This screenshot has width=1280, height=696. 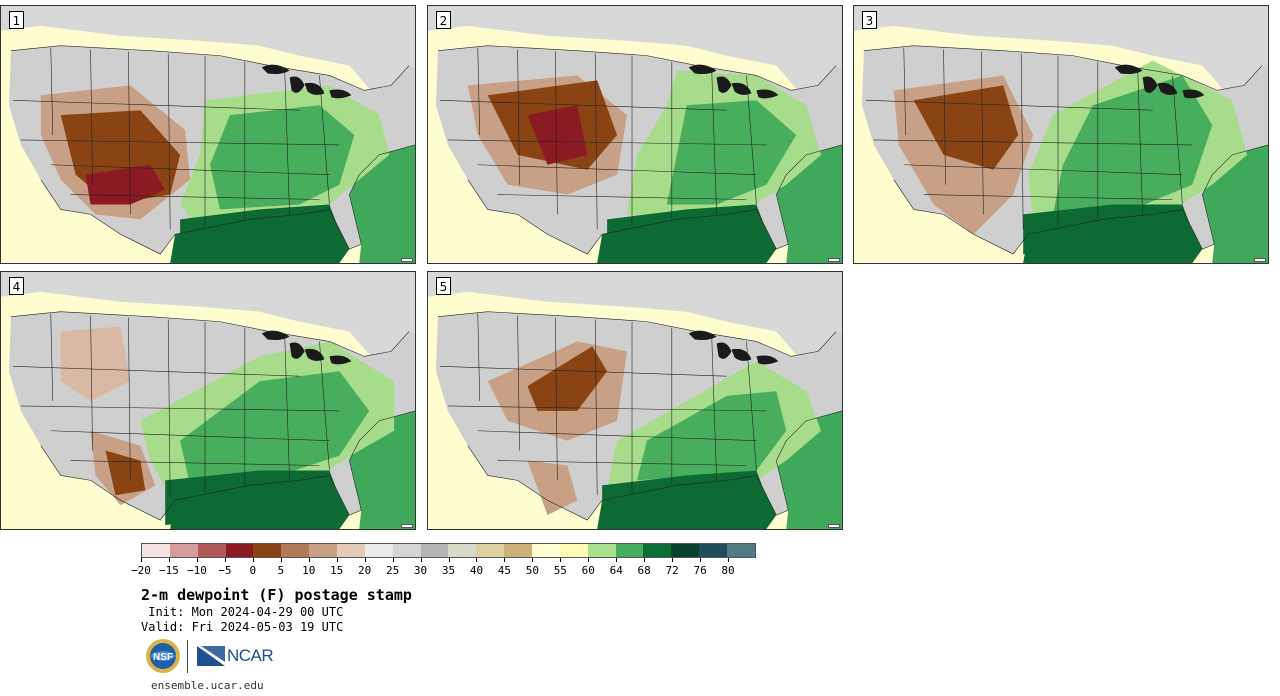 I want to click on colorbar-tick-label: 76, so click(x=700, y=570).